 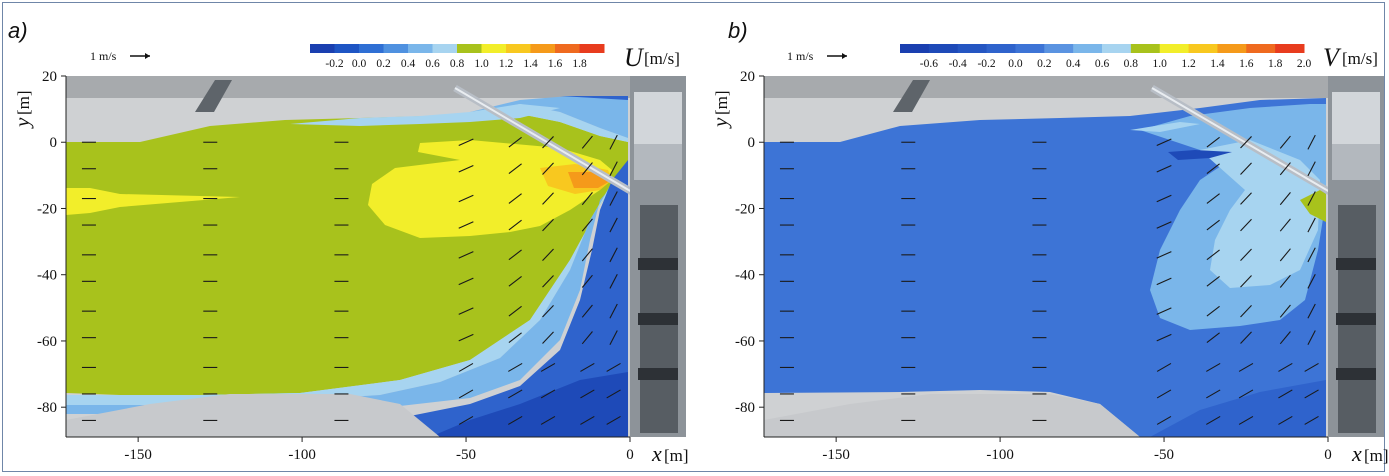 I want to click on colorbar-tick-label-a: 0.8, so click(x=457, y=64).